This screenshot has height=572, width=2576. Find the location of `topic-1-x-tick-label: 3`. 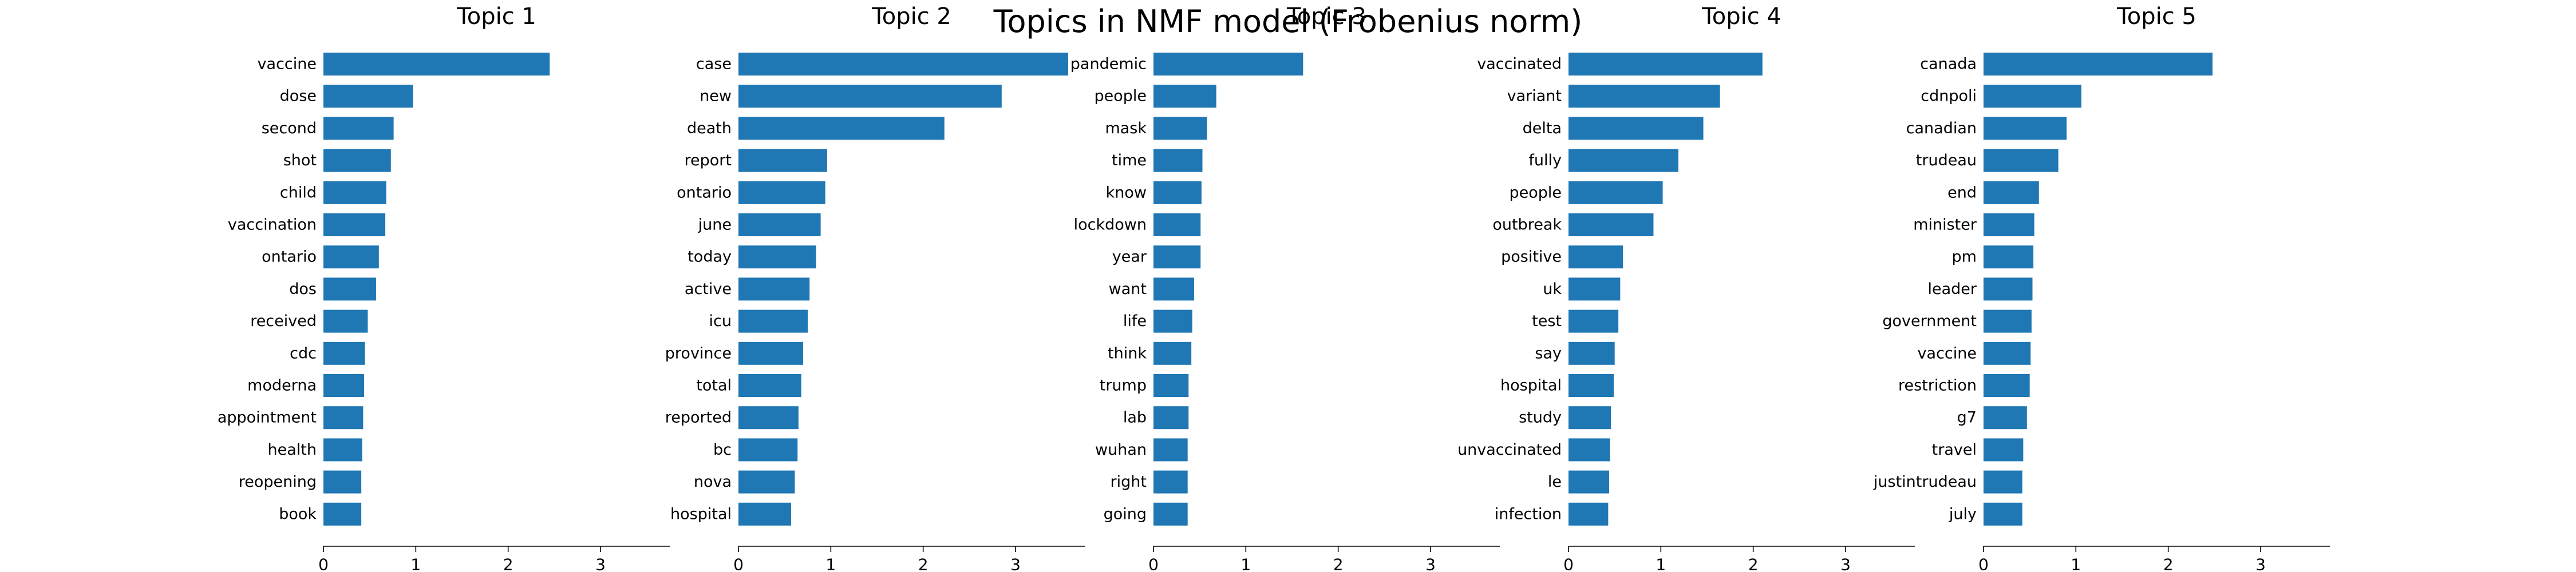

topic-1-x-tick-label: 3 is located at coordinates (600, 563).